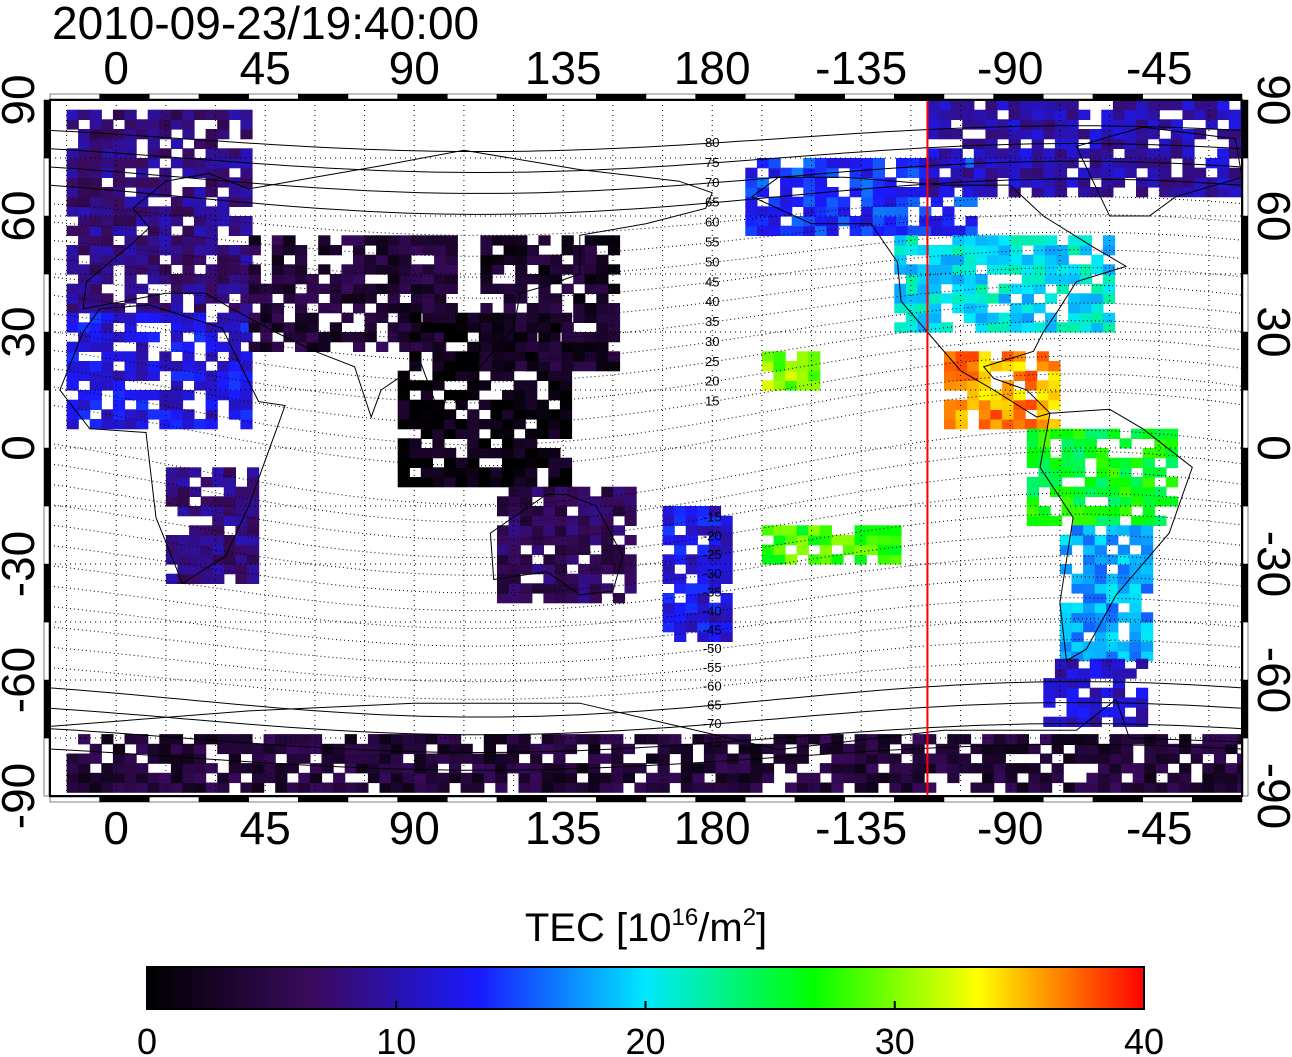 The image size is (1292, 1057). I want to click on coastline, so click(172, 444).